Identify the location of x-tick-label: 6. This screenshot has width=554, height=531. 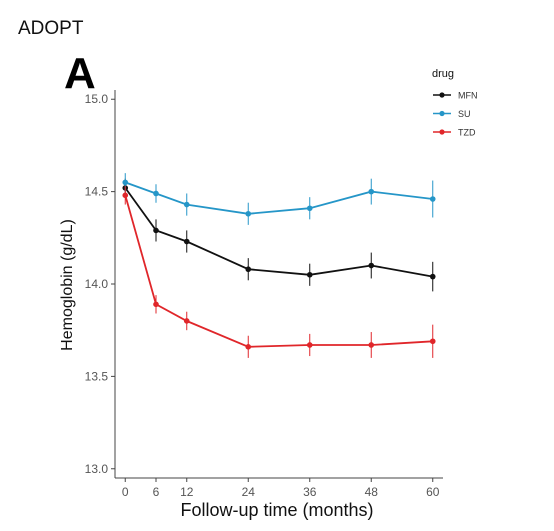
(156, 492).